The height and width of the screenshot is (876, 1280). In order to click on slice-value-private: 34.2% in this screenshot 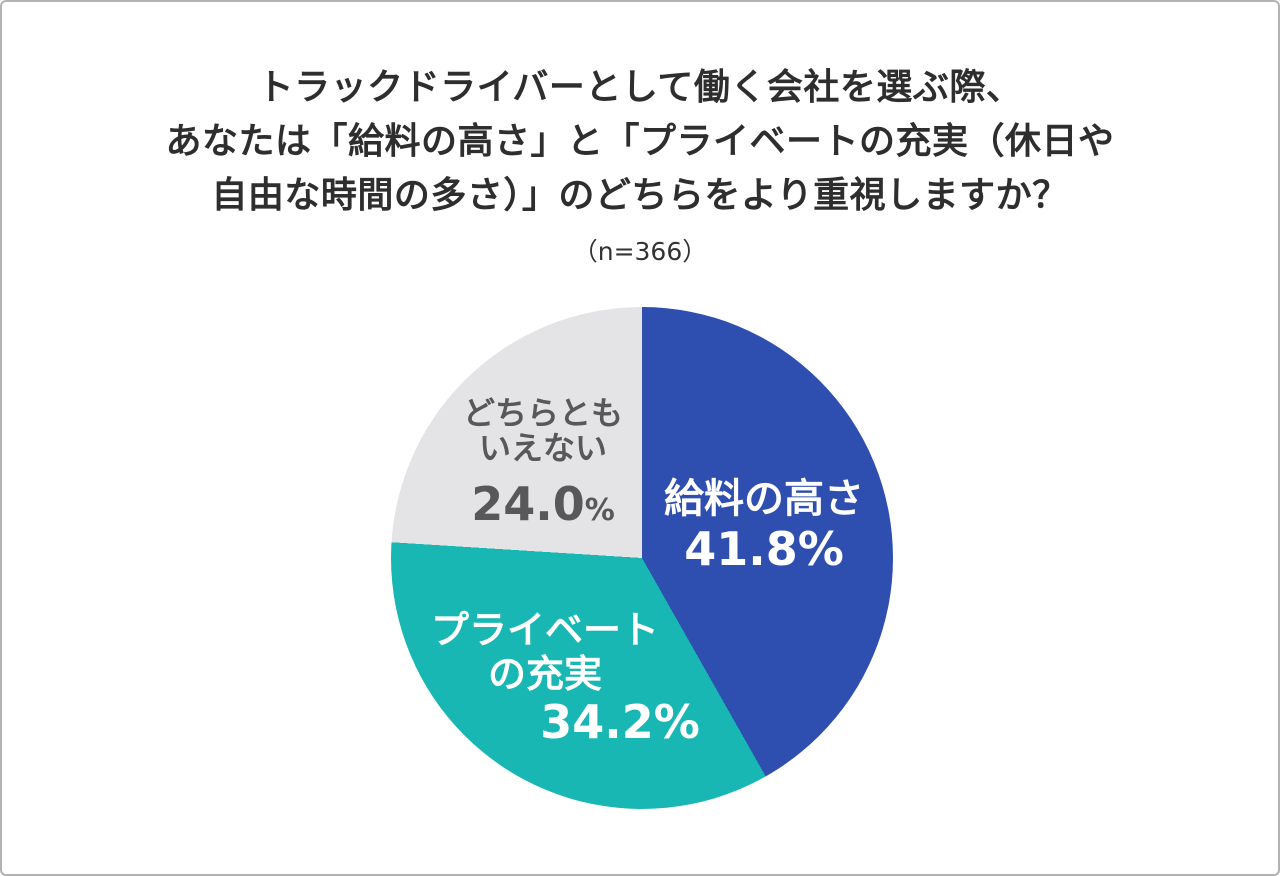, I will do `click(620, 722)`.